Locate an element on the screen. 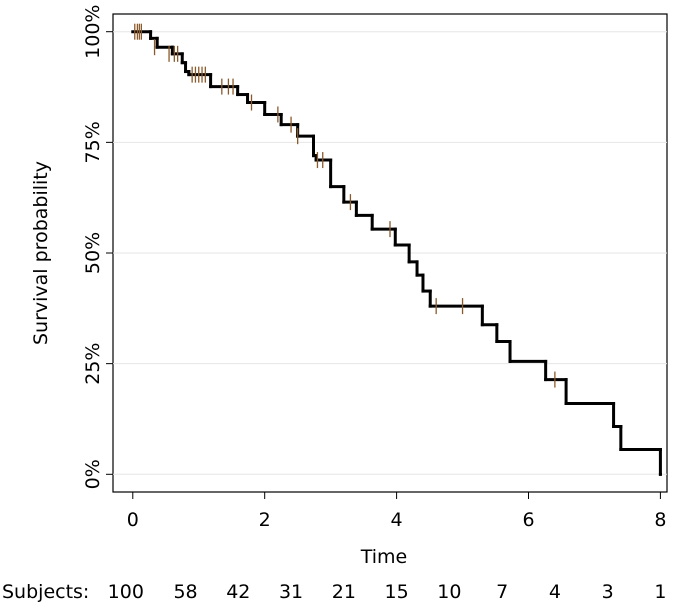 The width and height of the screenshot is (685, 611). risk-count: 58 is located at coordinates (185, 592).